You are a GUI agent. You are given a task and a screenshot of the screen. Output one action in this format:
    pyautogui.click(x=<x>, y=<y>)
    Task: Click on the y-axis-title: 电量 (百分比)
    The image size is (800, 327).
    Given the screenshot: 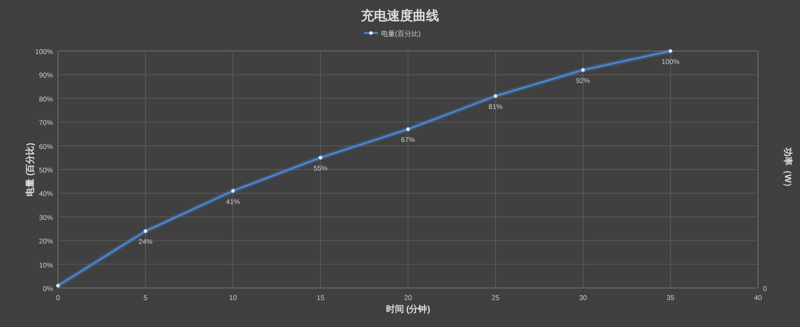 What is the action you would take?
    pyautogui.click(x=30, y=169)
    